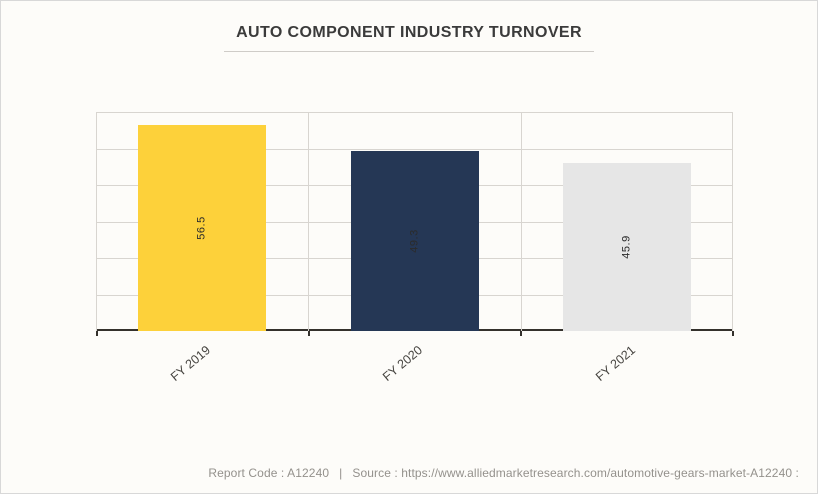  I want to click on x-axis-labels: FY 2019 FY 2020 FY 2021, so click(414, 365).